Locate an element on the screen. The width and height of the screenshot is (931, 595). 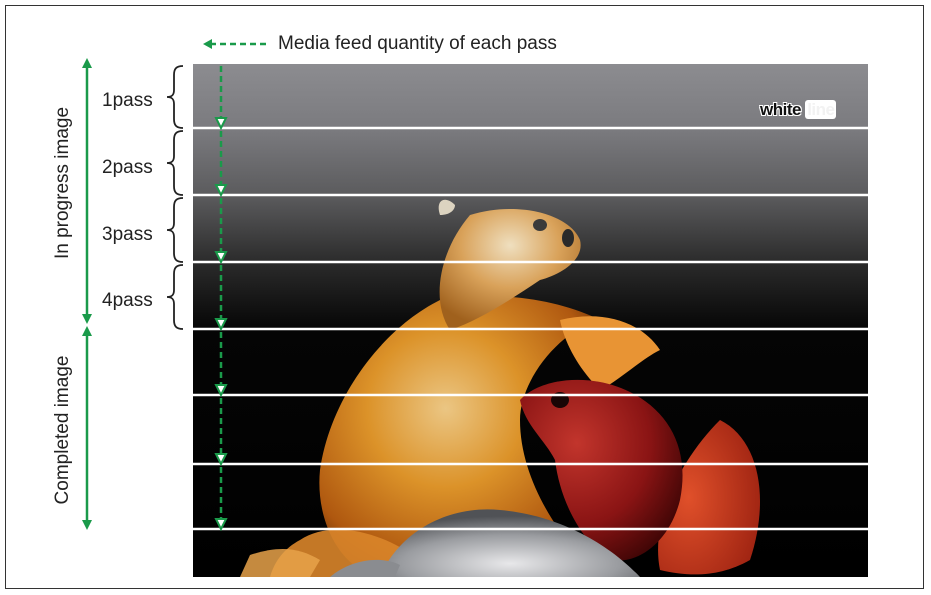
pass-label-4: 4pass is located at coordinates (127, 300).